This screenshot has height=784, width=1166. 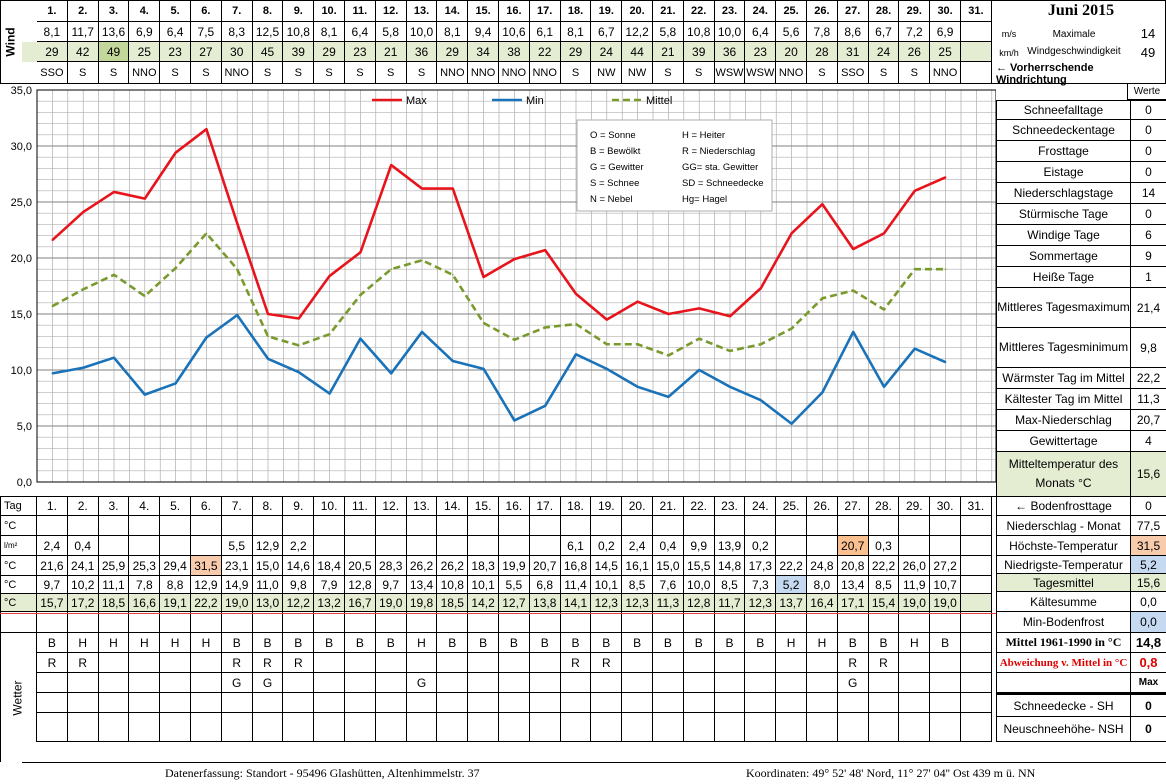 I want to click on stat-row: Kältester Tag im Mittel 11,3, so click(x=1081, y=399).